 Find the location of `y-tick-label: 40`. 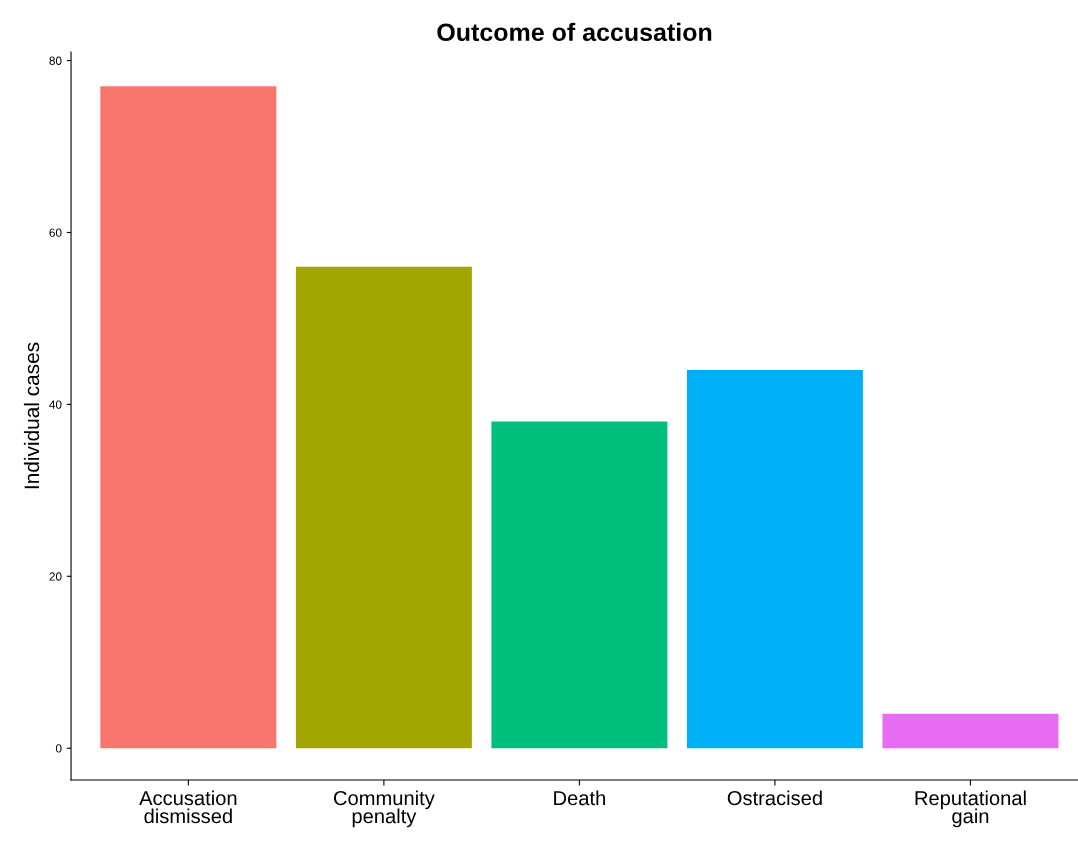

y-tick-label: 40 is located at coordinates (55, 404).